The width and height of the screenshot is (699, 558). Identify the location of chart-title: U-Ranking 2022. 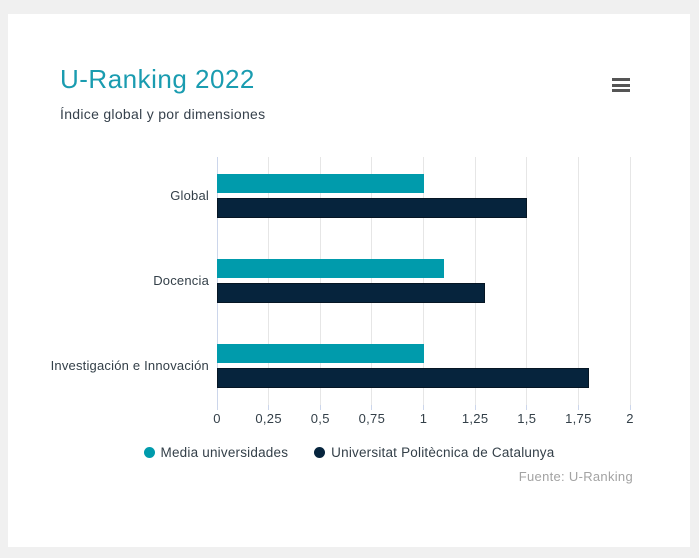
(157, 79).